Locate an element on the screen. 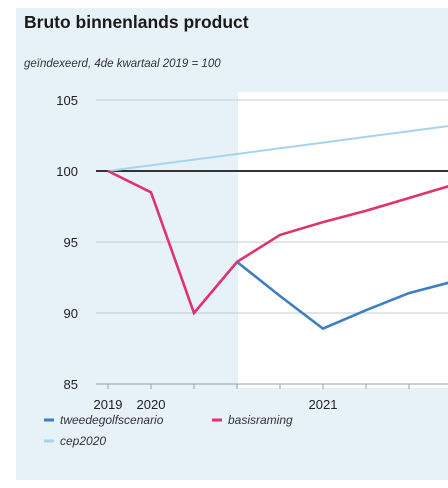 The height and width of the screenshot is (488, 448). x-axis-ticks: 2019 2020 2021 is located at coordinates (252, 398).